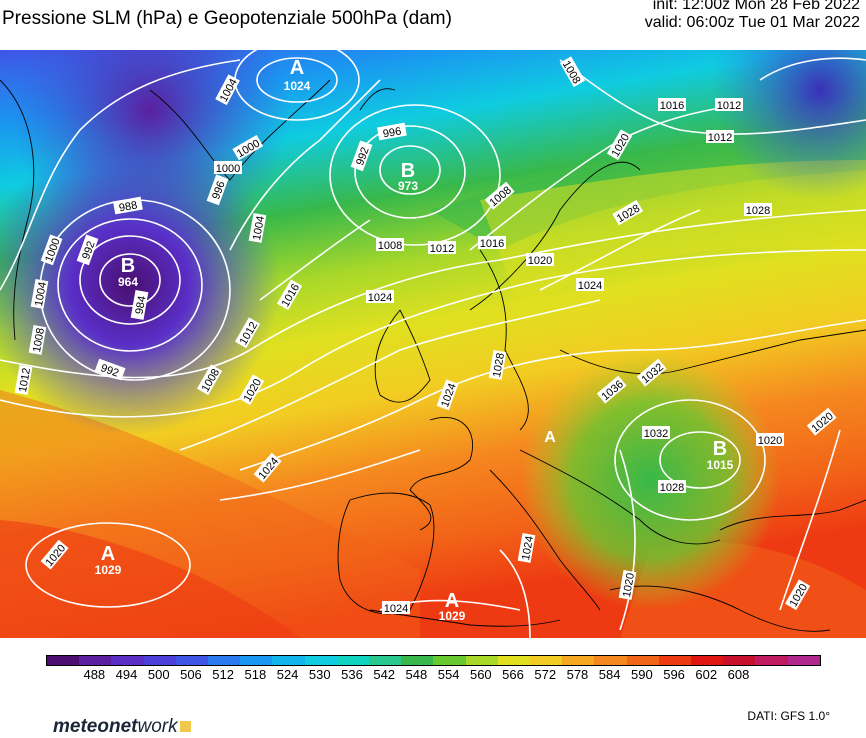 This screenshot has height=738, width=866. I want to click on legend-tick-label: 590, so click(641, 674).